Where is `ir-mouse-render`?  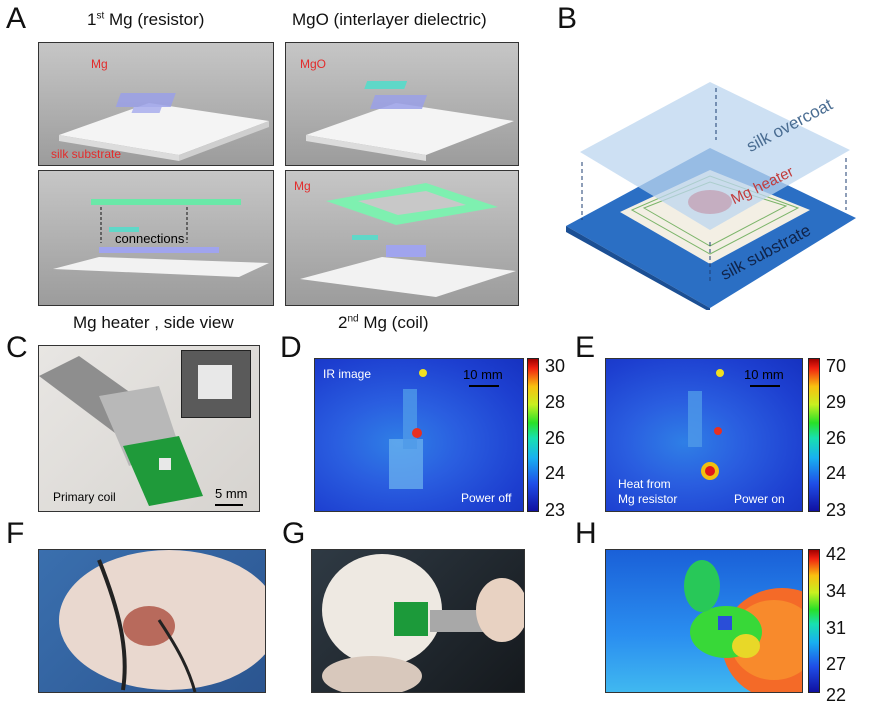 ir-mouse-render is located at coordinates (743, 626).